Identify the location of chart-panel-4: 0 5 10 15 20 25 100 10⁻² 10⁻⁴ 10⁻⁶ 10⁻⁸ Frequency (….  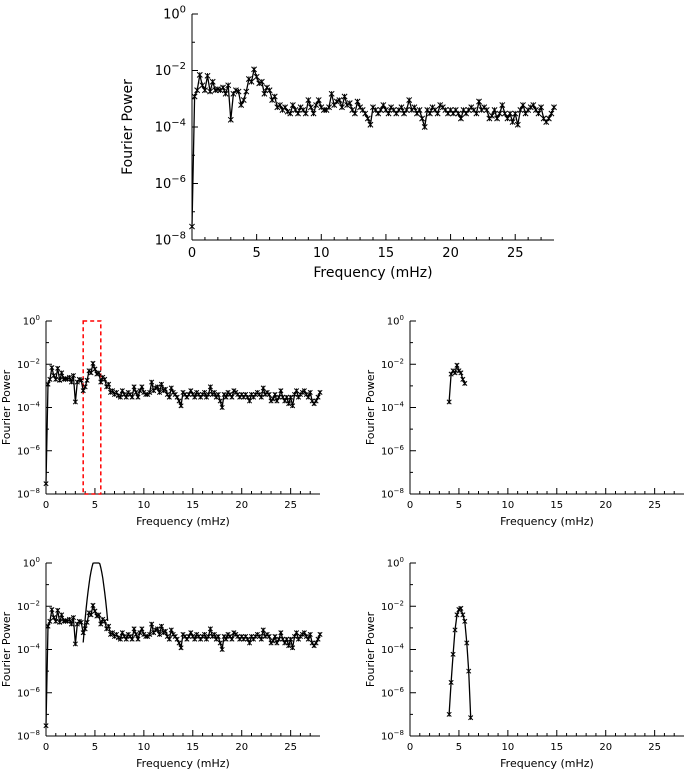
(161, 663).